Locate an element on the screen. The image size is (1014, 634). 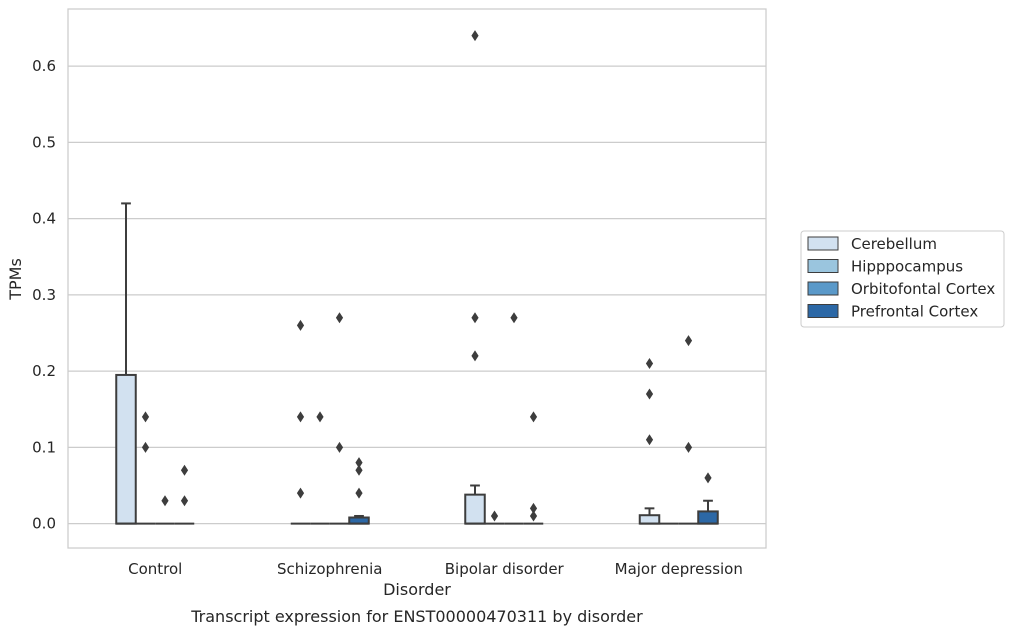
y-axis-label: TPMs is located at coordinates (15, 279).